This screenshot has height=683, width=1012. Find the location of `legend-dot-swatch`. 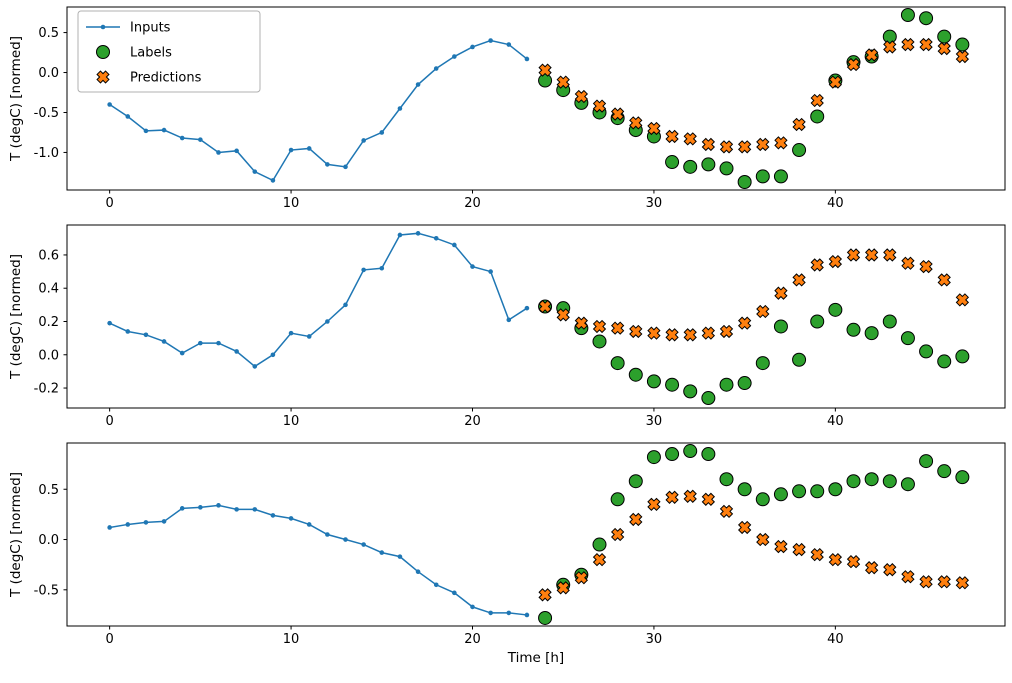

legend-dot-swatch is located at coordinates (103, 27).